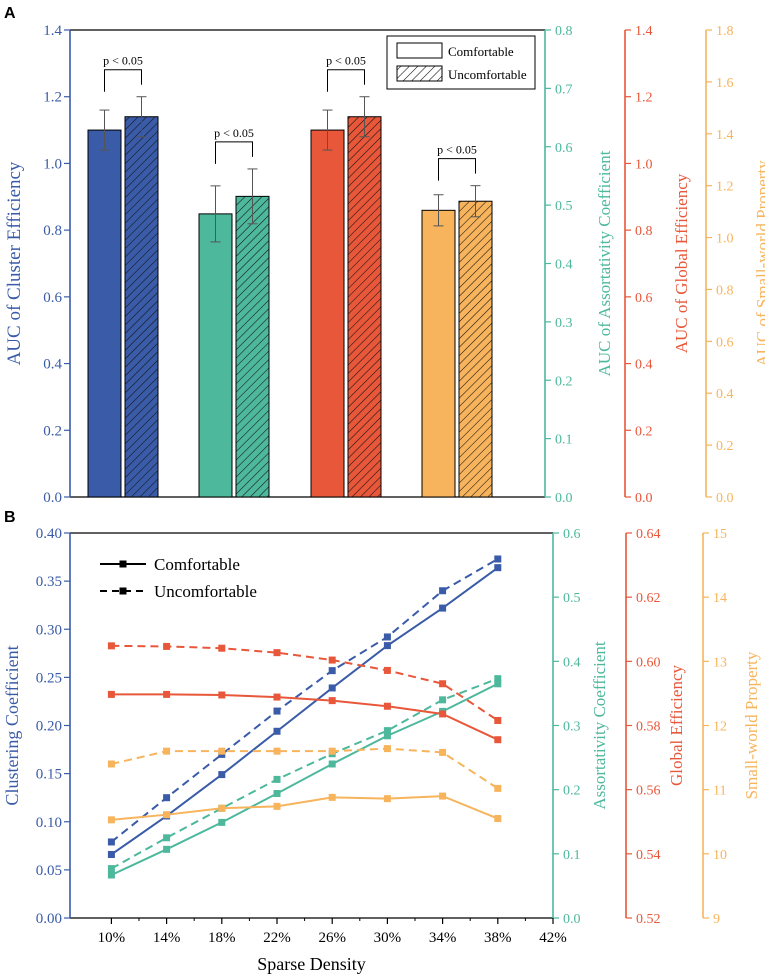 This screenshot has width=765, height=978. Describe the element at coordinates (49, 823) in the screenshot. I see `y-tick-label: 0.10` at that location.